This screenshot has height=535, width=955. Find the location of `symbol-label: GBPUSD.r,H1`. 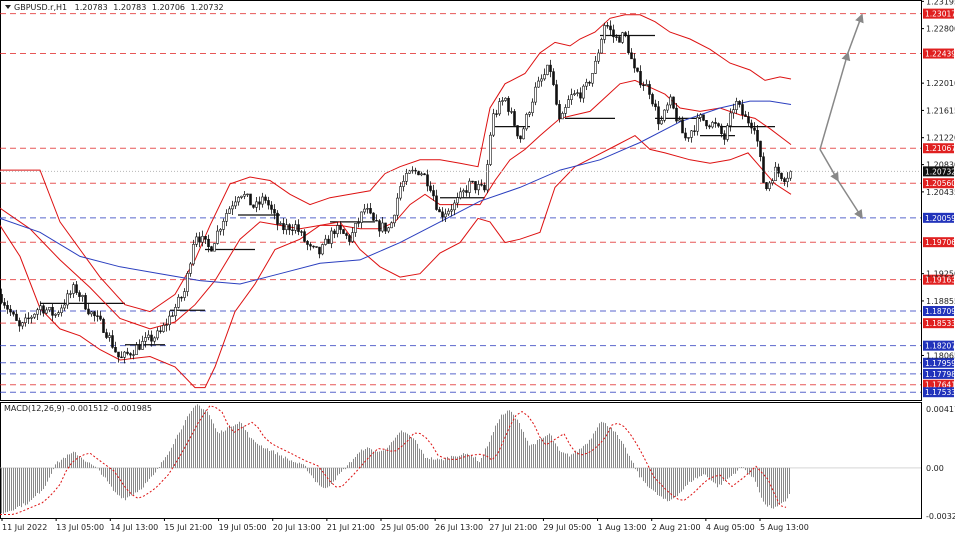

symbol-label: GBPUSD.r,H1 is located at coordinates (40, 7).